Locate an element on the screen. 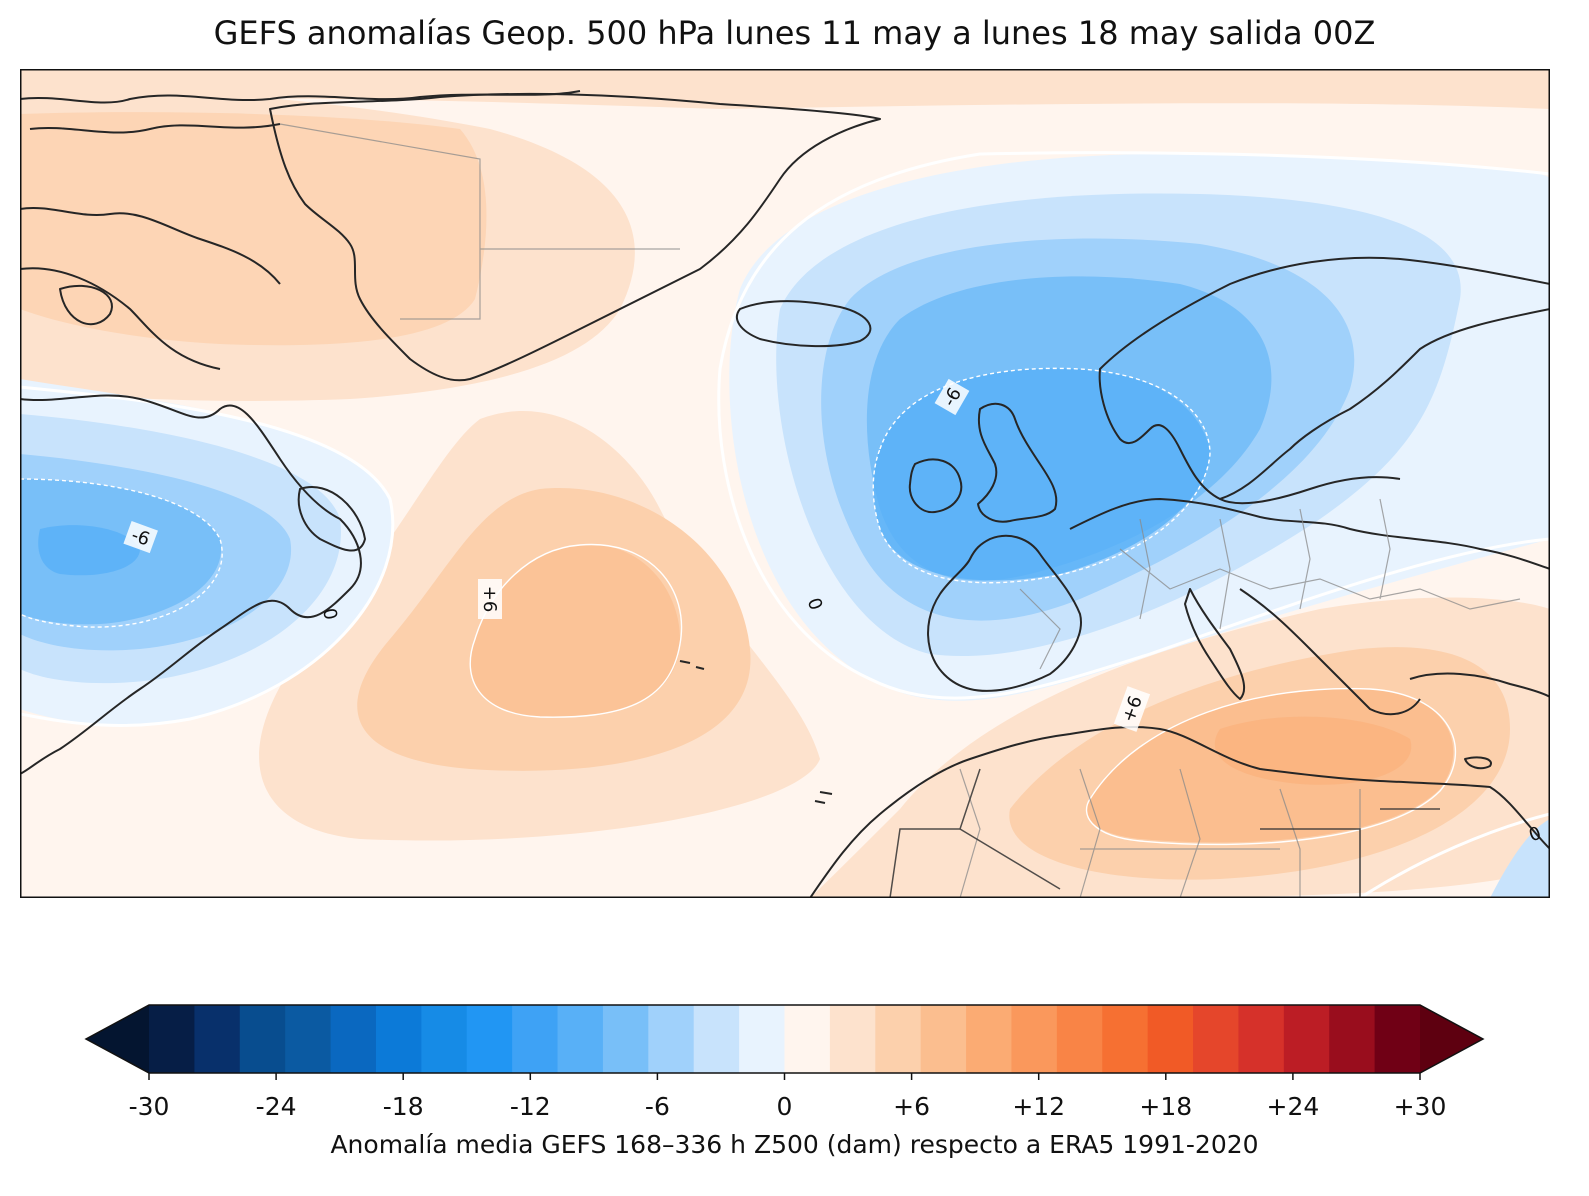 Image resolution: width=1589 pixels, height=1196 pixels. colorbar-segments is located at coordinates (785, 1039).